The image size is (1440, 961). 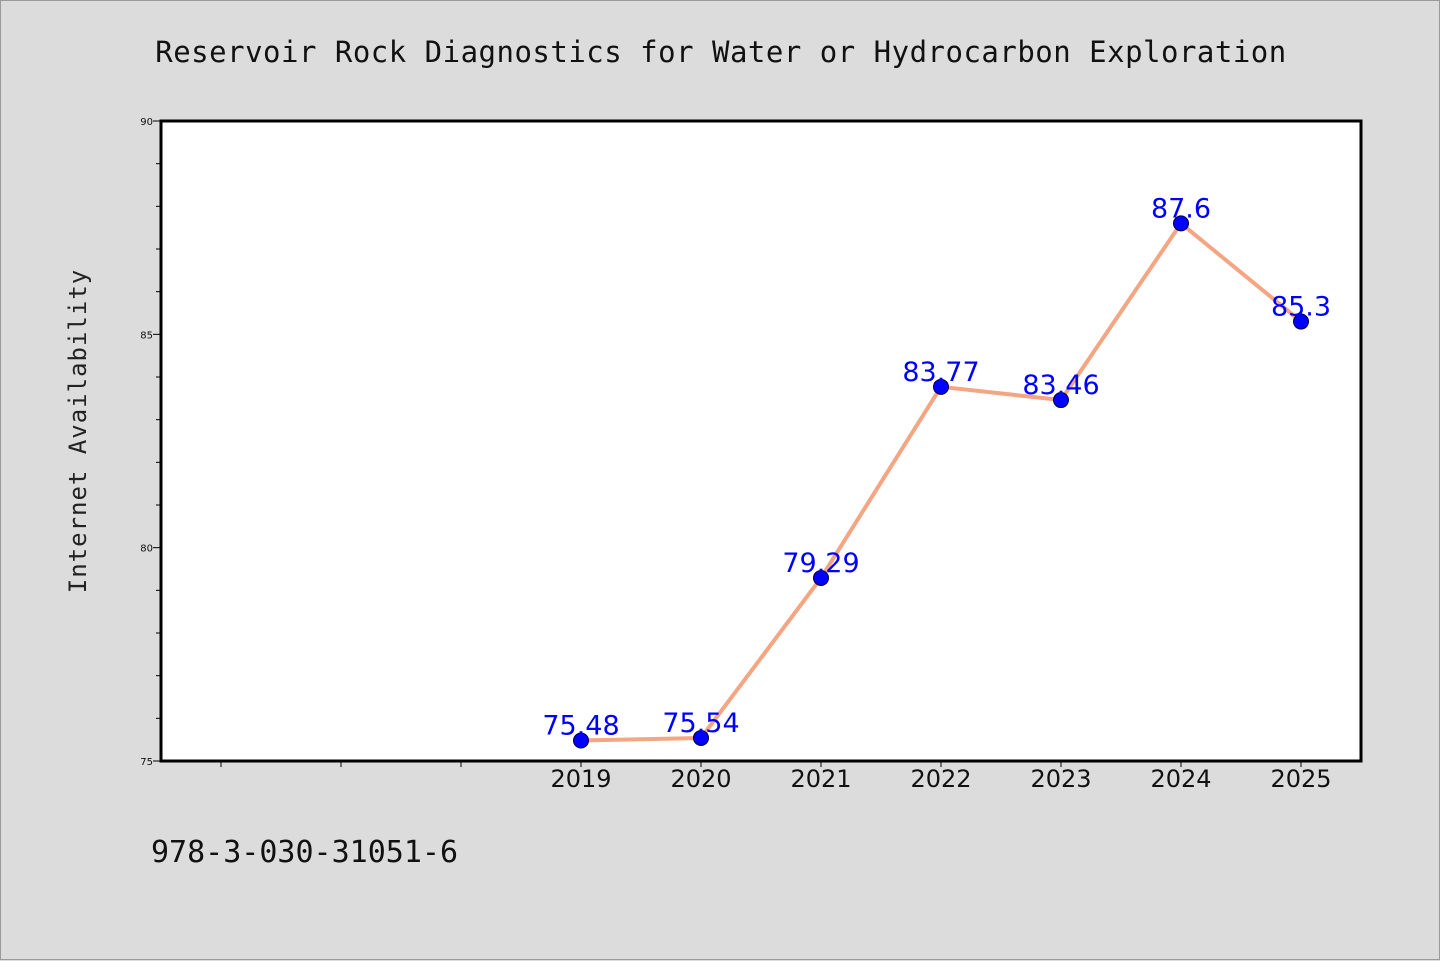 What do you see at coordinates (700, 779) in the screenshot?
I see `x-tick-label: 2020` at bounding box center [700, 779].